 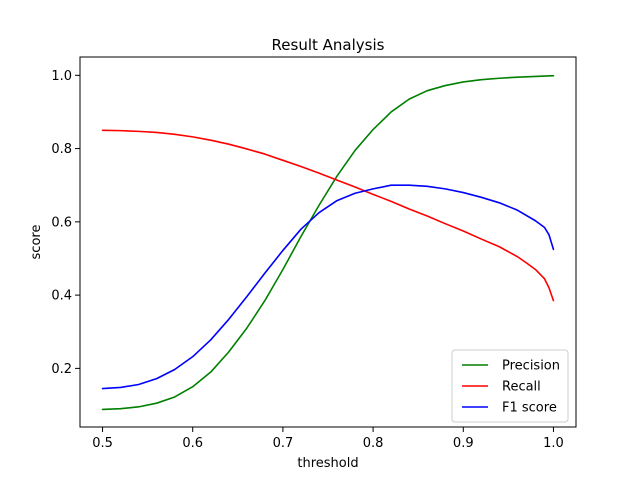 I want to click on x-tick-label: 0.6, so click(x=192, y=443).